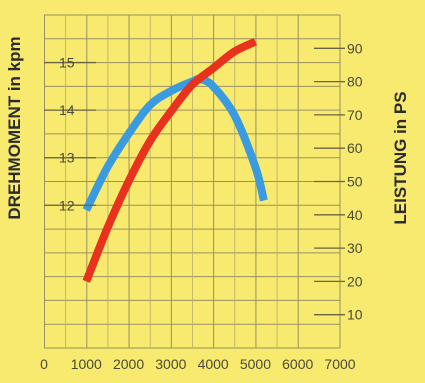 The height and width of the screenshot is (383, 425). Describe the element at coordinates (128, 364) in the screenshot. I see `x-tick-label: 2000` at that location.